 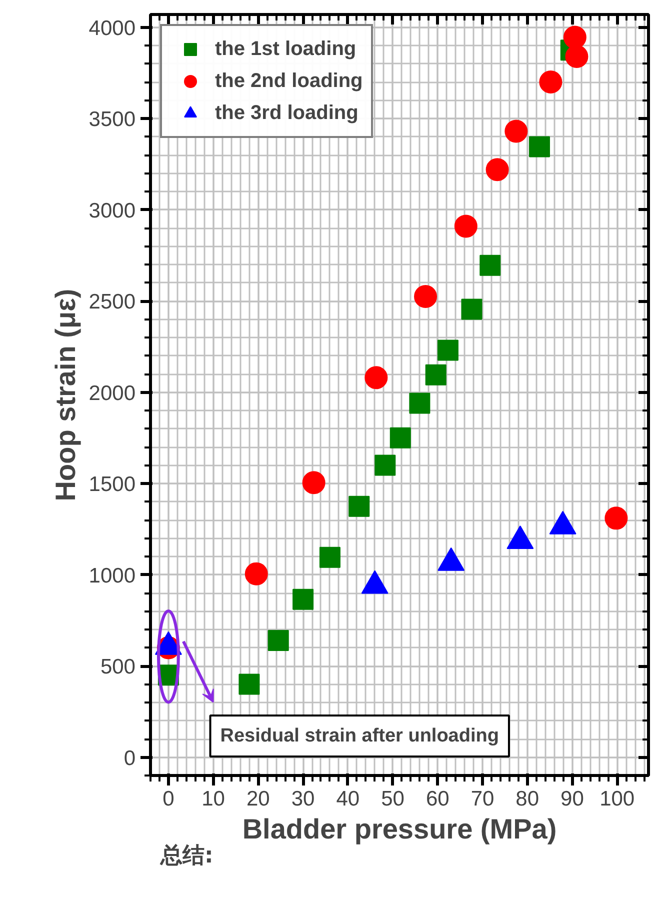 What do you see at coordinates (168, 799) in the screenshot?
I see `x-tick-label: 0` at bounding box center [168, 799].